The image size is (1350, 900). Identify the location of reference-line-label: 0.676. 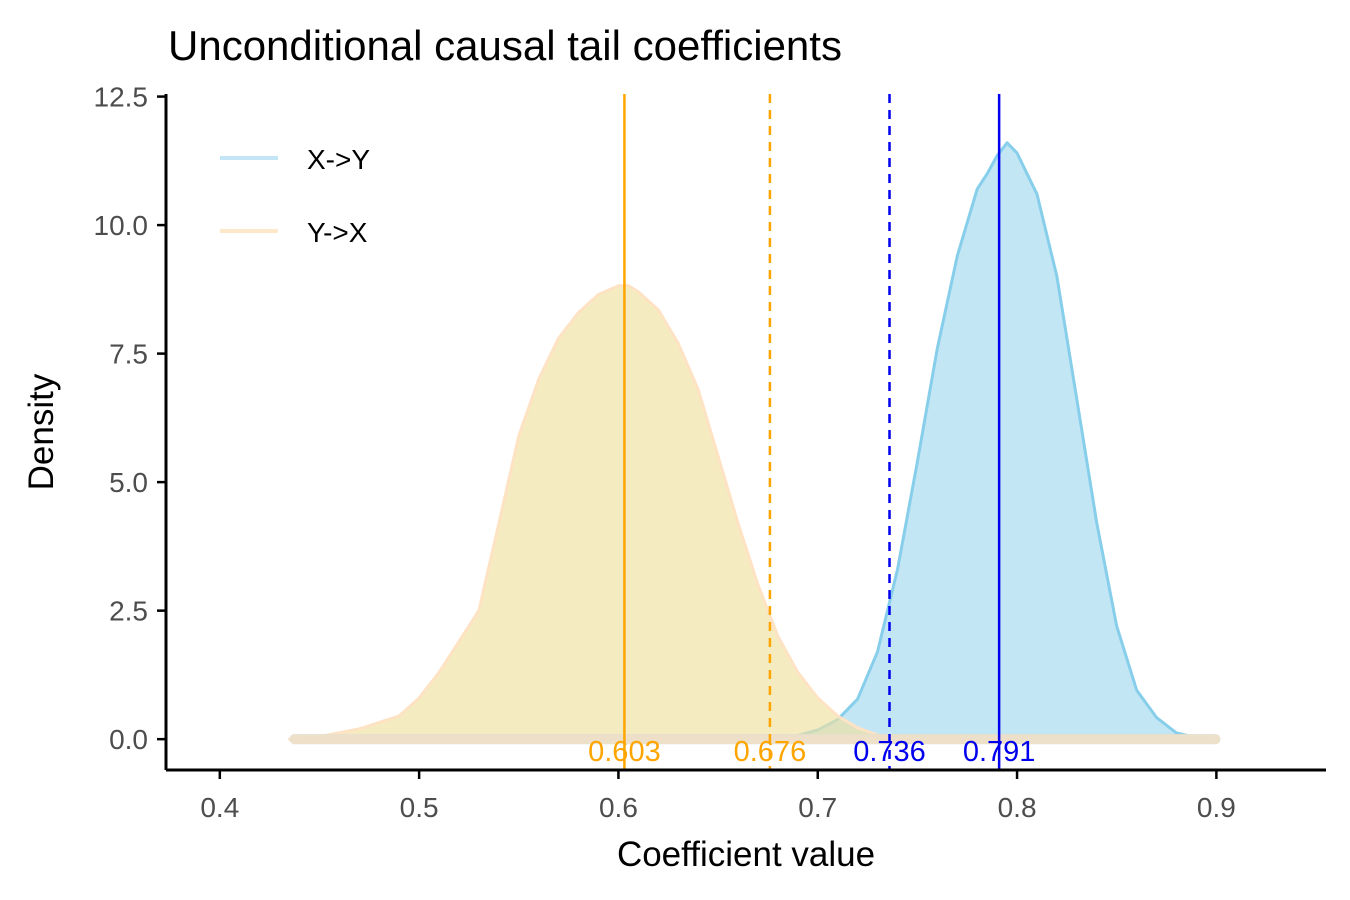
(770, 752).